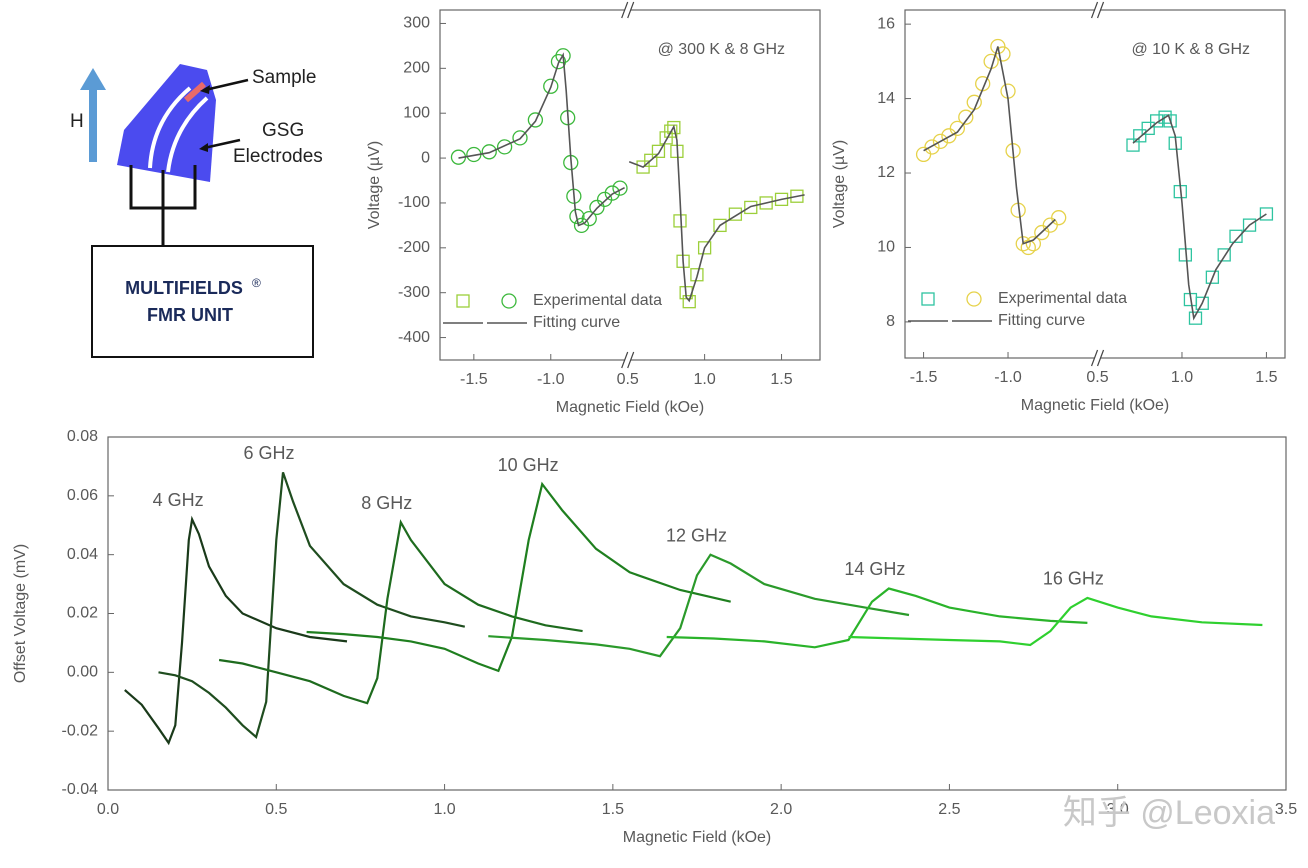 The image size is (1308, 868). I want to click on x-tick-label: 0.5, so click(628, 379).